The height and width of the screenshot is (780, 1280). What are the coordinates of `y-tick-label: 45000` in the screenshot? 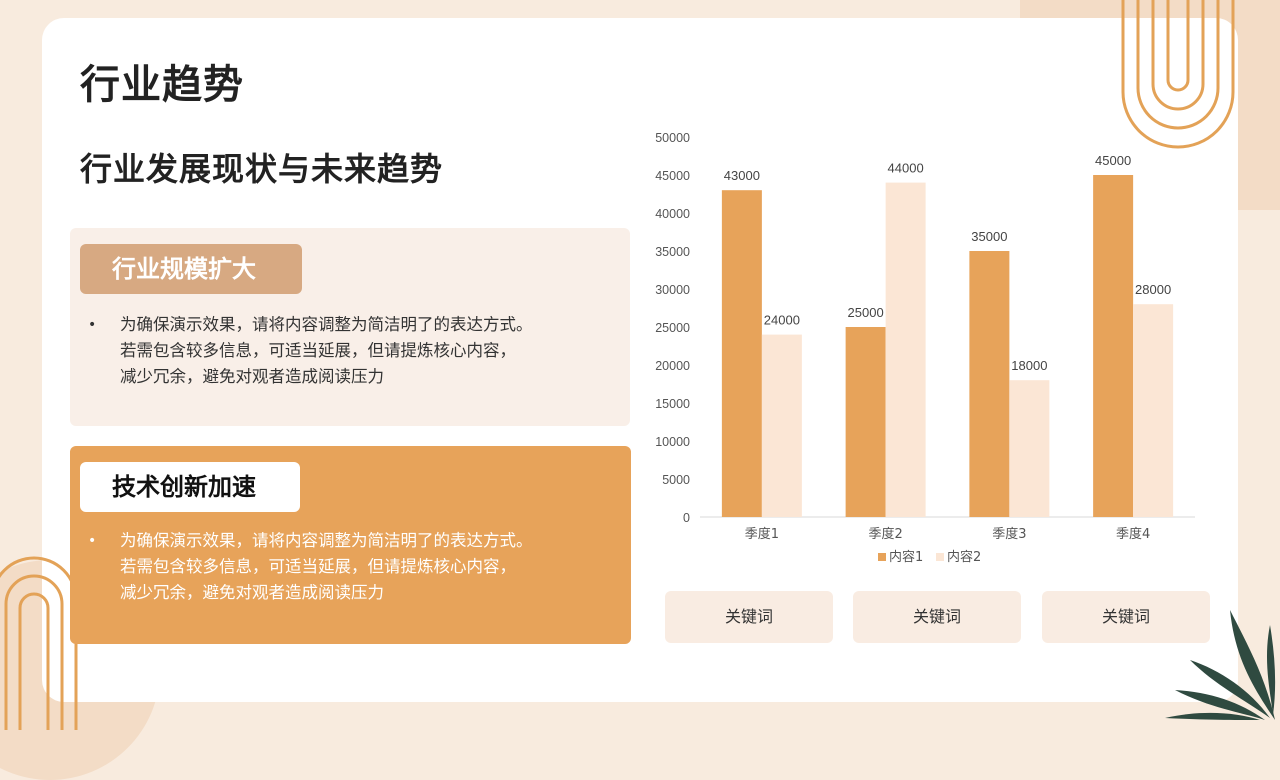 It's located at (672, 176).